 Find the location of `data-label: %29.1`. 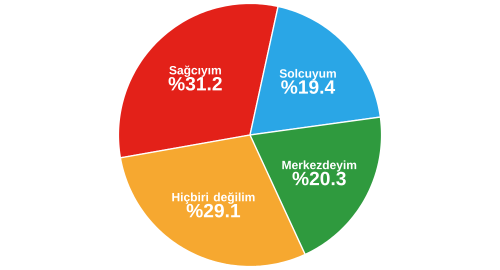

data-label: %29.1 is located at coordinates (213, 211).